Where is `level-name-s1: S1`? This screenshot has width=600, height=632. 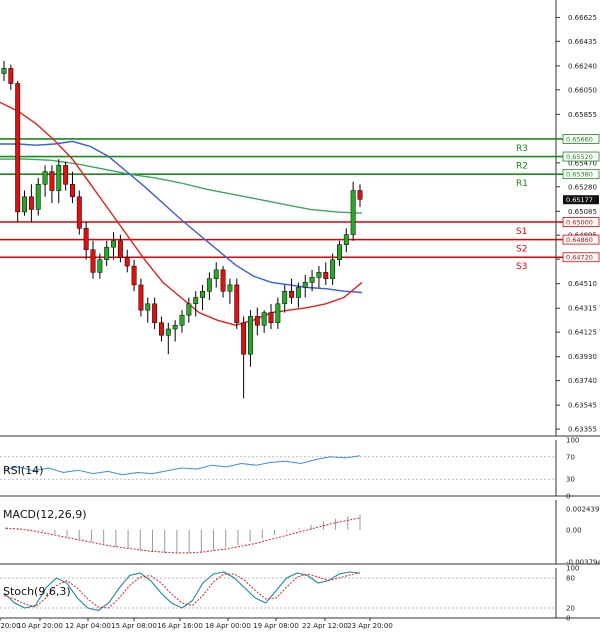
level-name-s1: S1 is located at coordinates (521, 232).